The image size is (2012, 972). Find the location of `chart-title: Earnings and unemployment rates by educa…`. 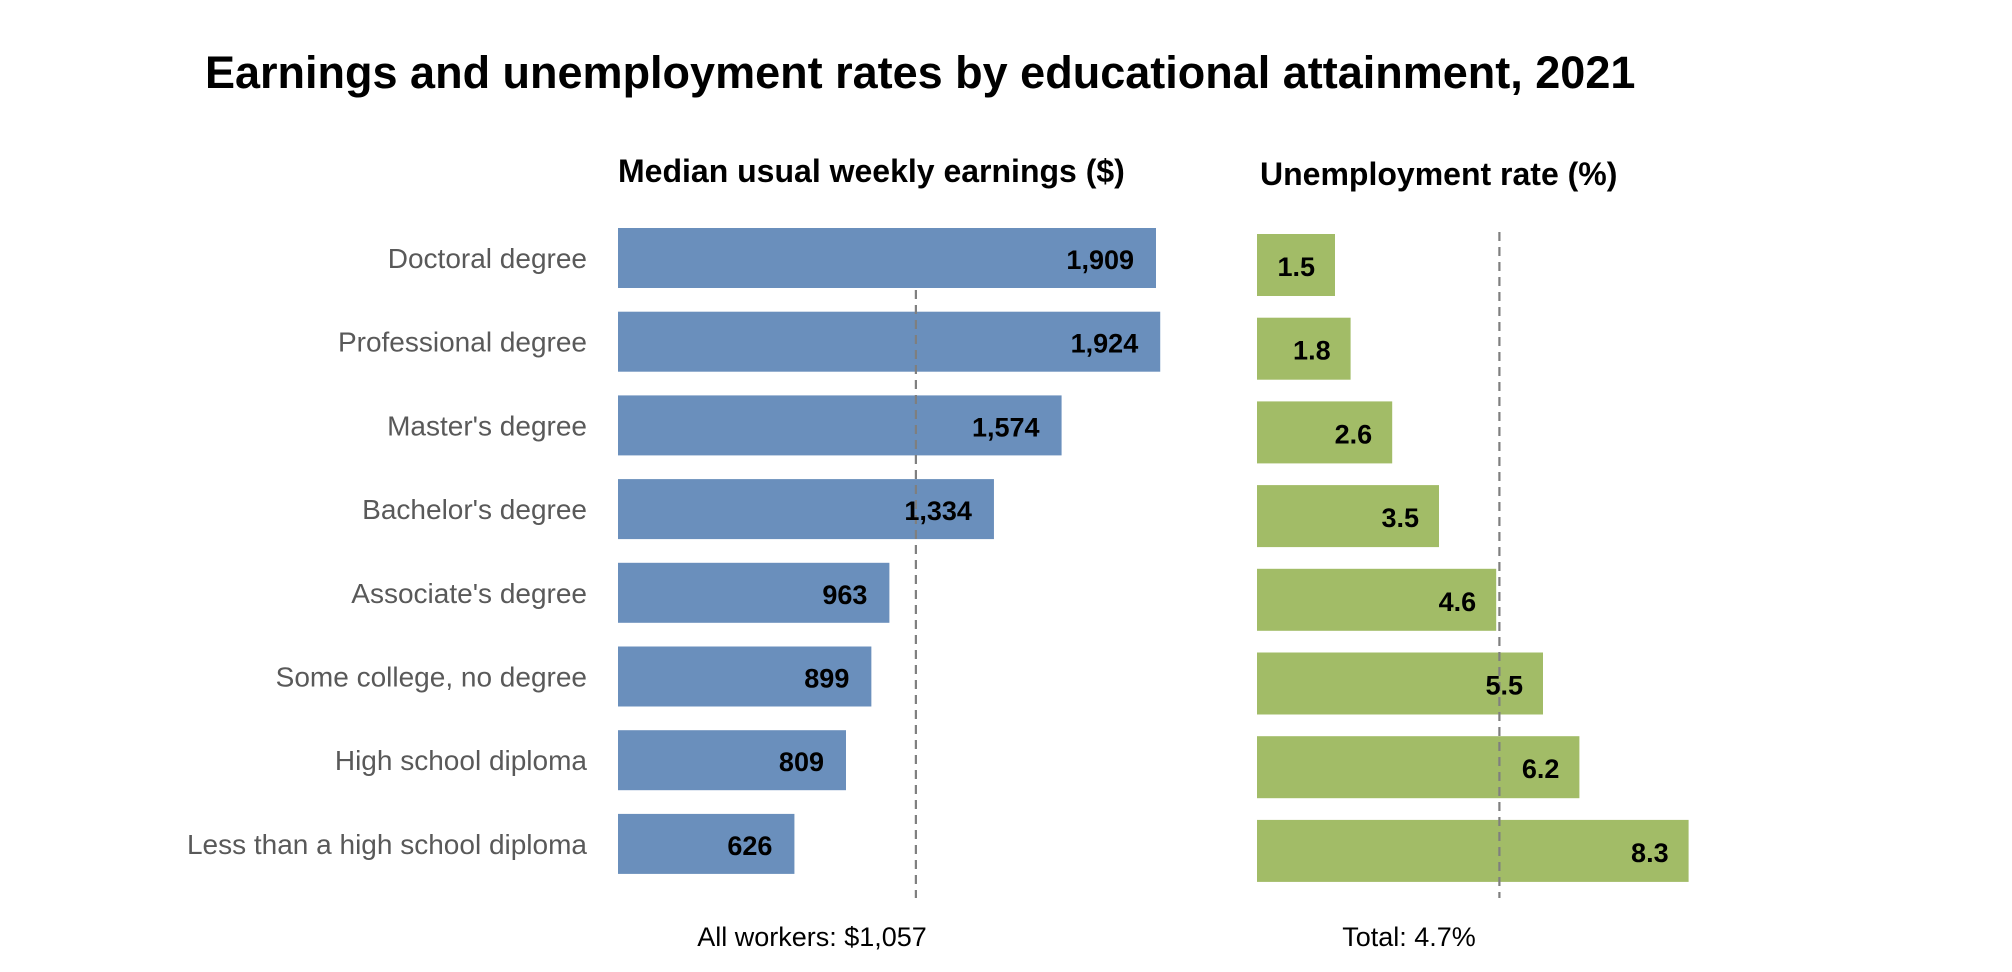

chart-title: Earnings and unemployment rates by educa… is located at coordinates (920, 72).